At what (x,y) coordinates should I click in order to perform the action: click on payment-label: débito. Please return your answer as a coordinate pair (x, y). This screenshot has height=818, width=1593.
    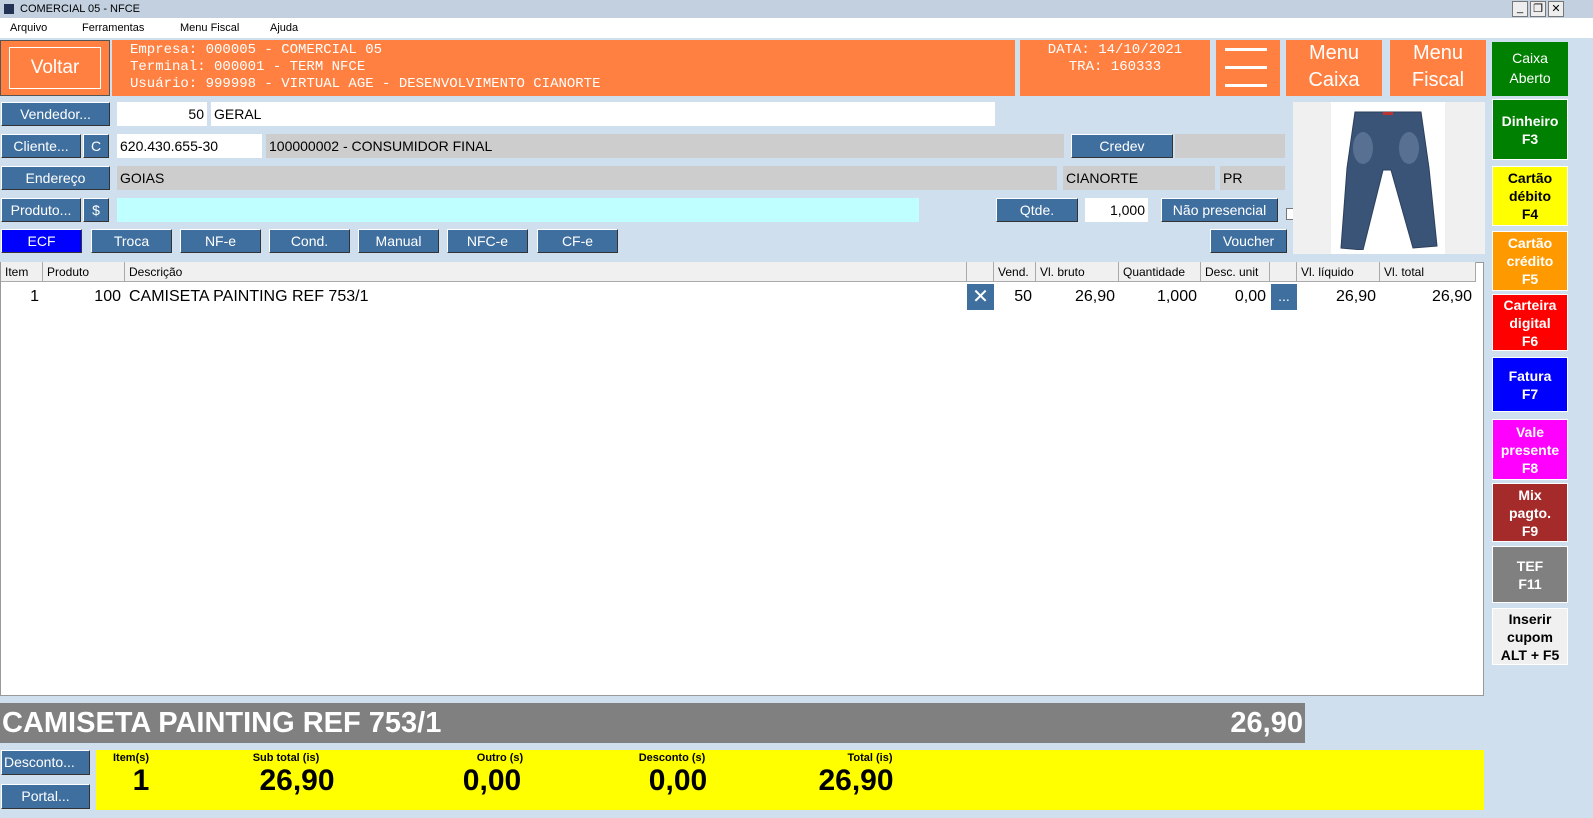
    Looking at the image, I should click on (1530, 196).